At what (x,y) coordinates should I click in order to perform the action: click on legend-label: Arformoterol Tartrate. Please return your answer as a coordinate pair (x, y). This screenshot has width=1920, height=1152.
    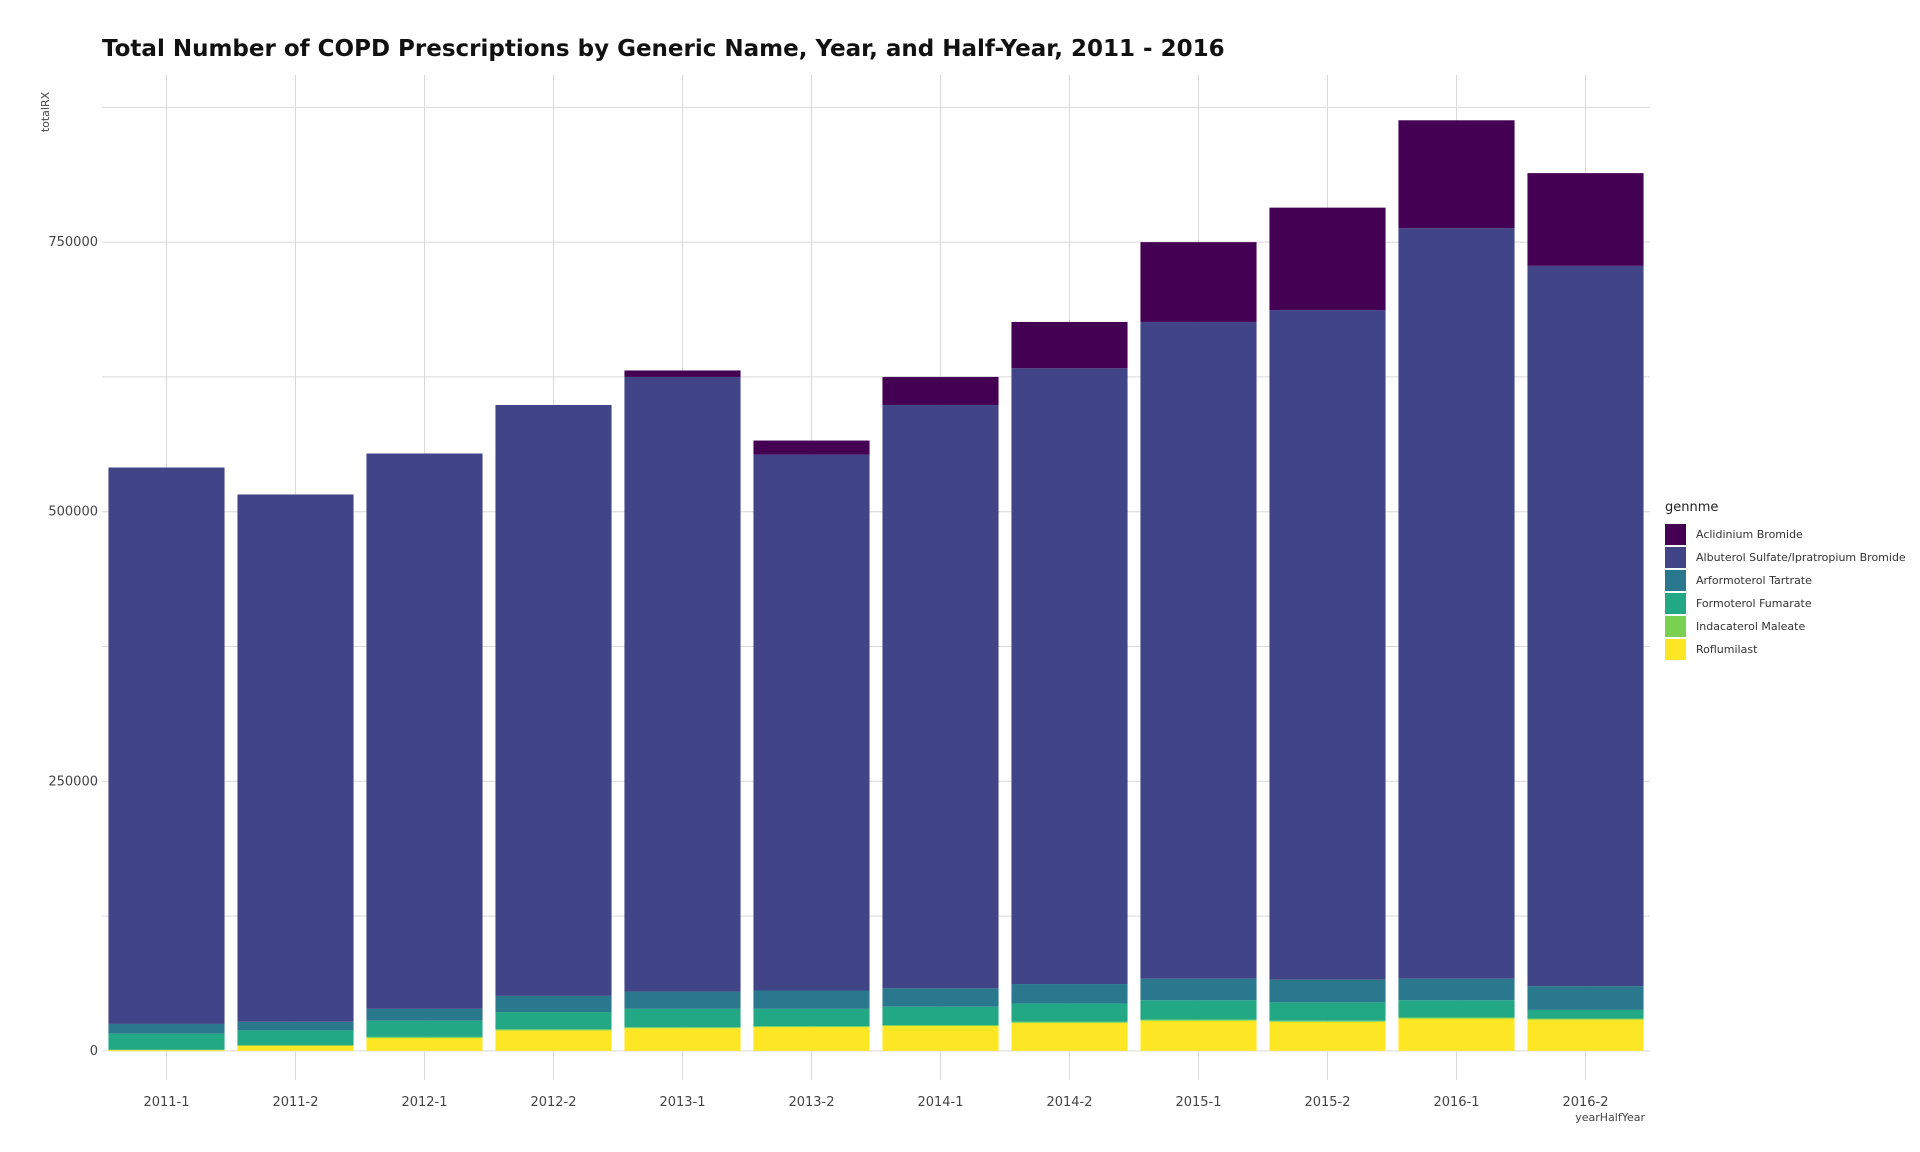
    Looking at the image, I should click on (1754, 580).